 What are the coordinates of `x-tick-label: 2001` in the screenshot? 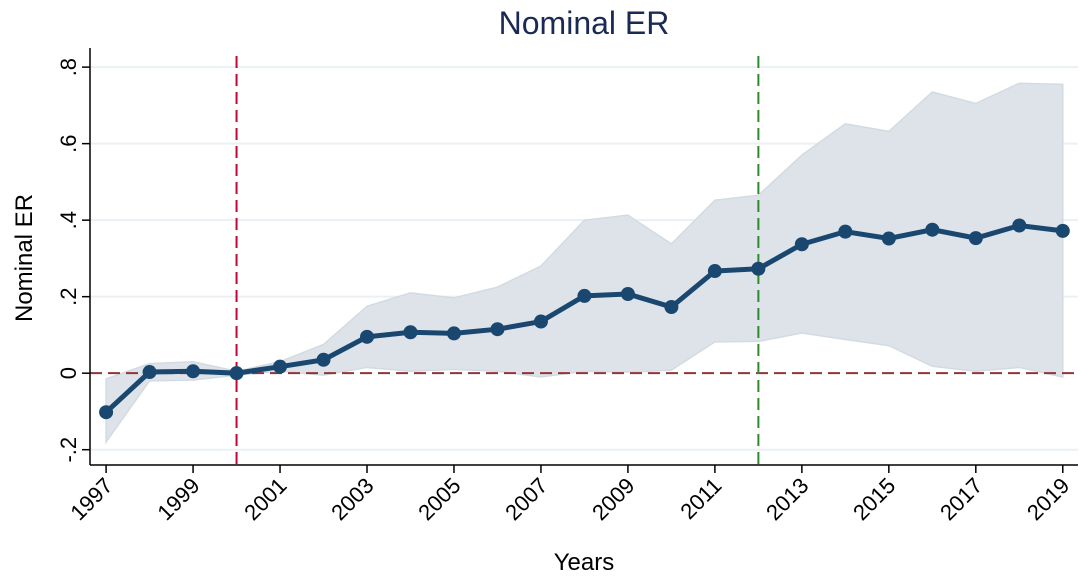 It's located at (265, 499).